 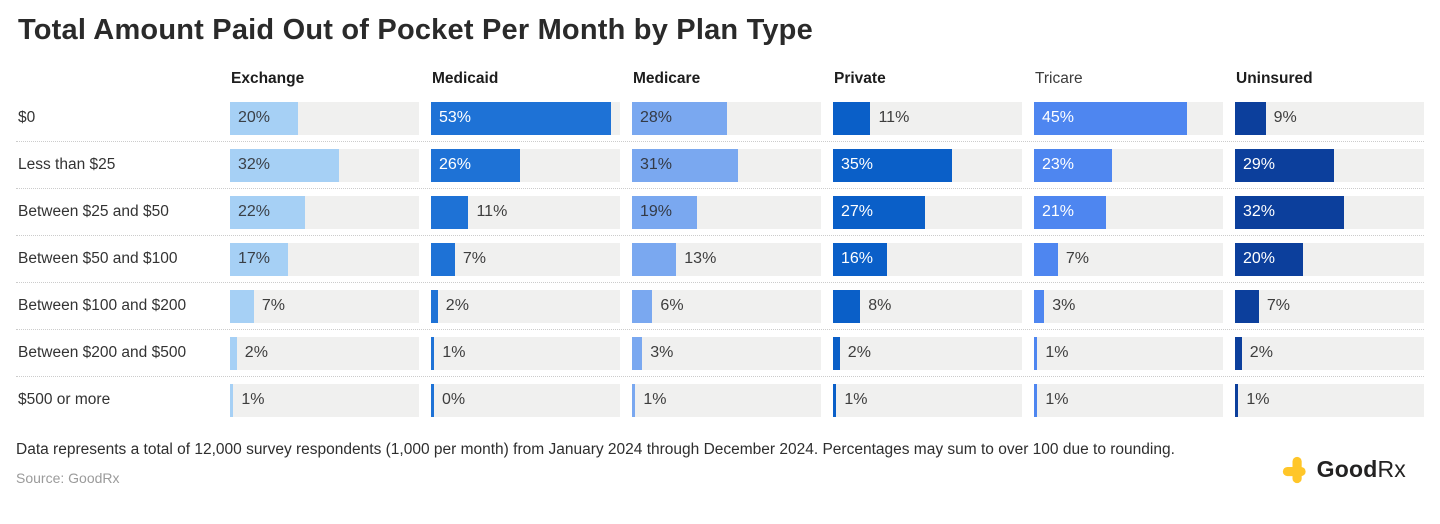 What do you see at coordinates (894, 117) in the screenshot?
I see `bar-value-label: 11%` at bounding box center [894, 117].